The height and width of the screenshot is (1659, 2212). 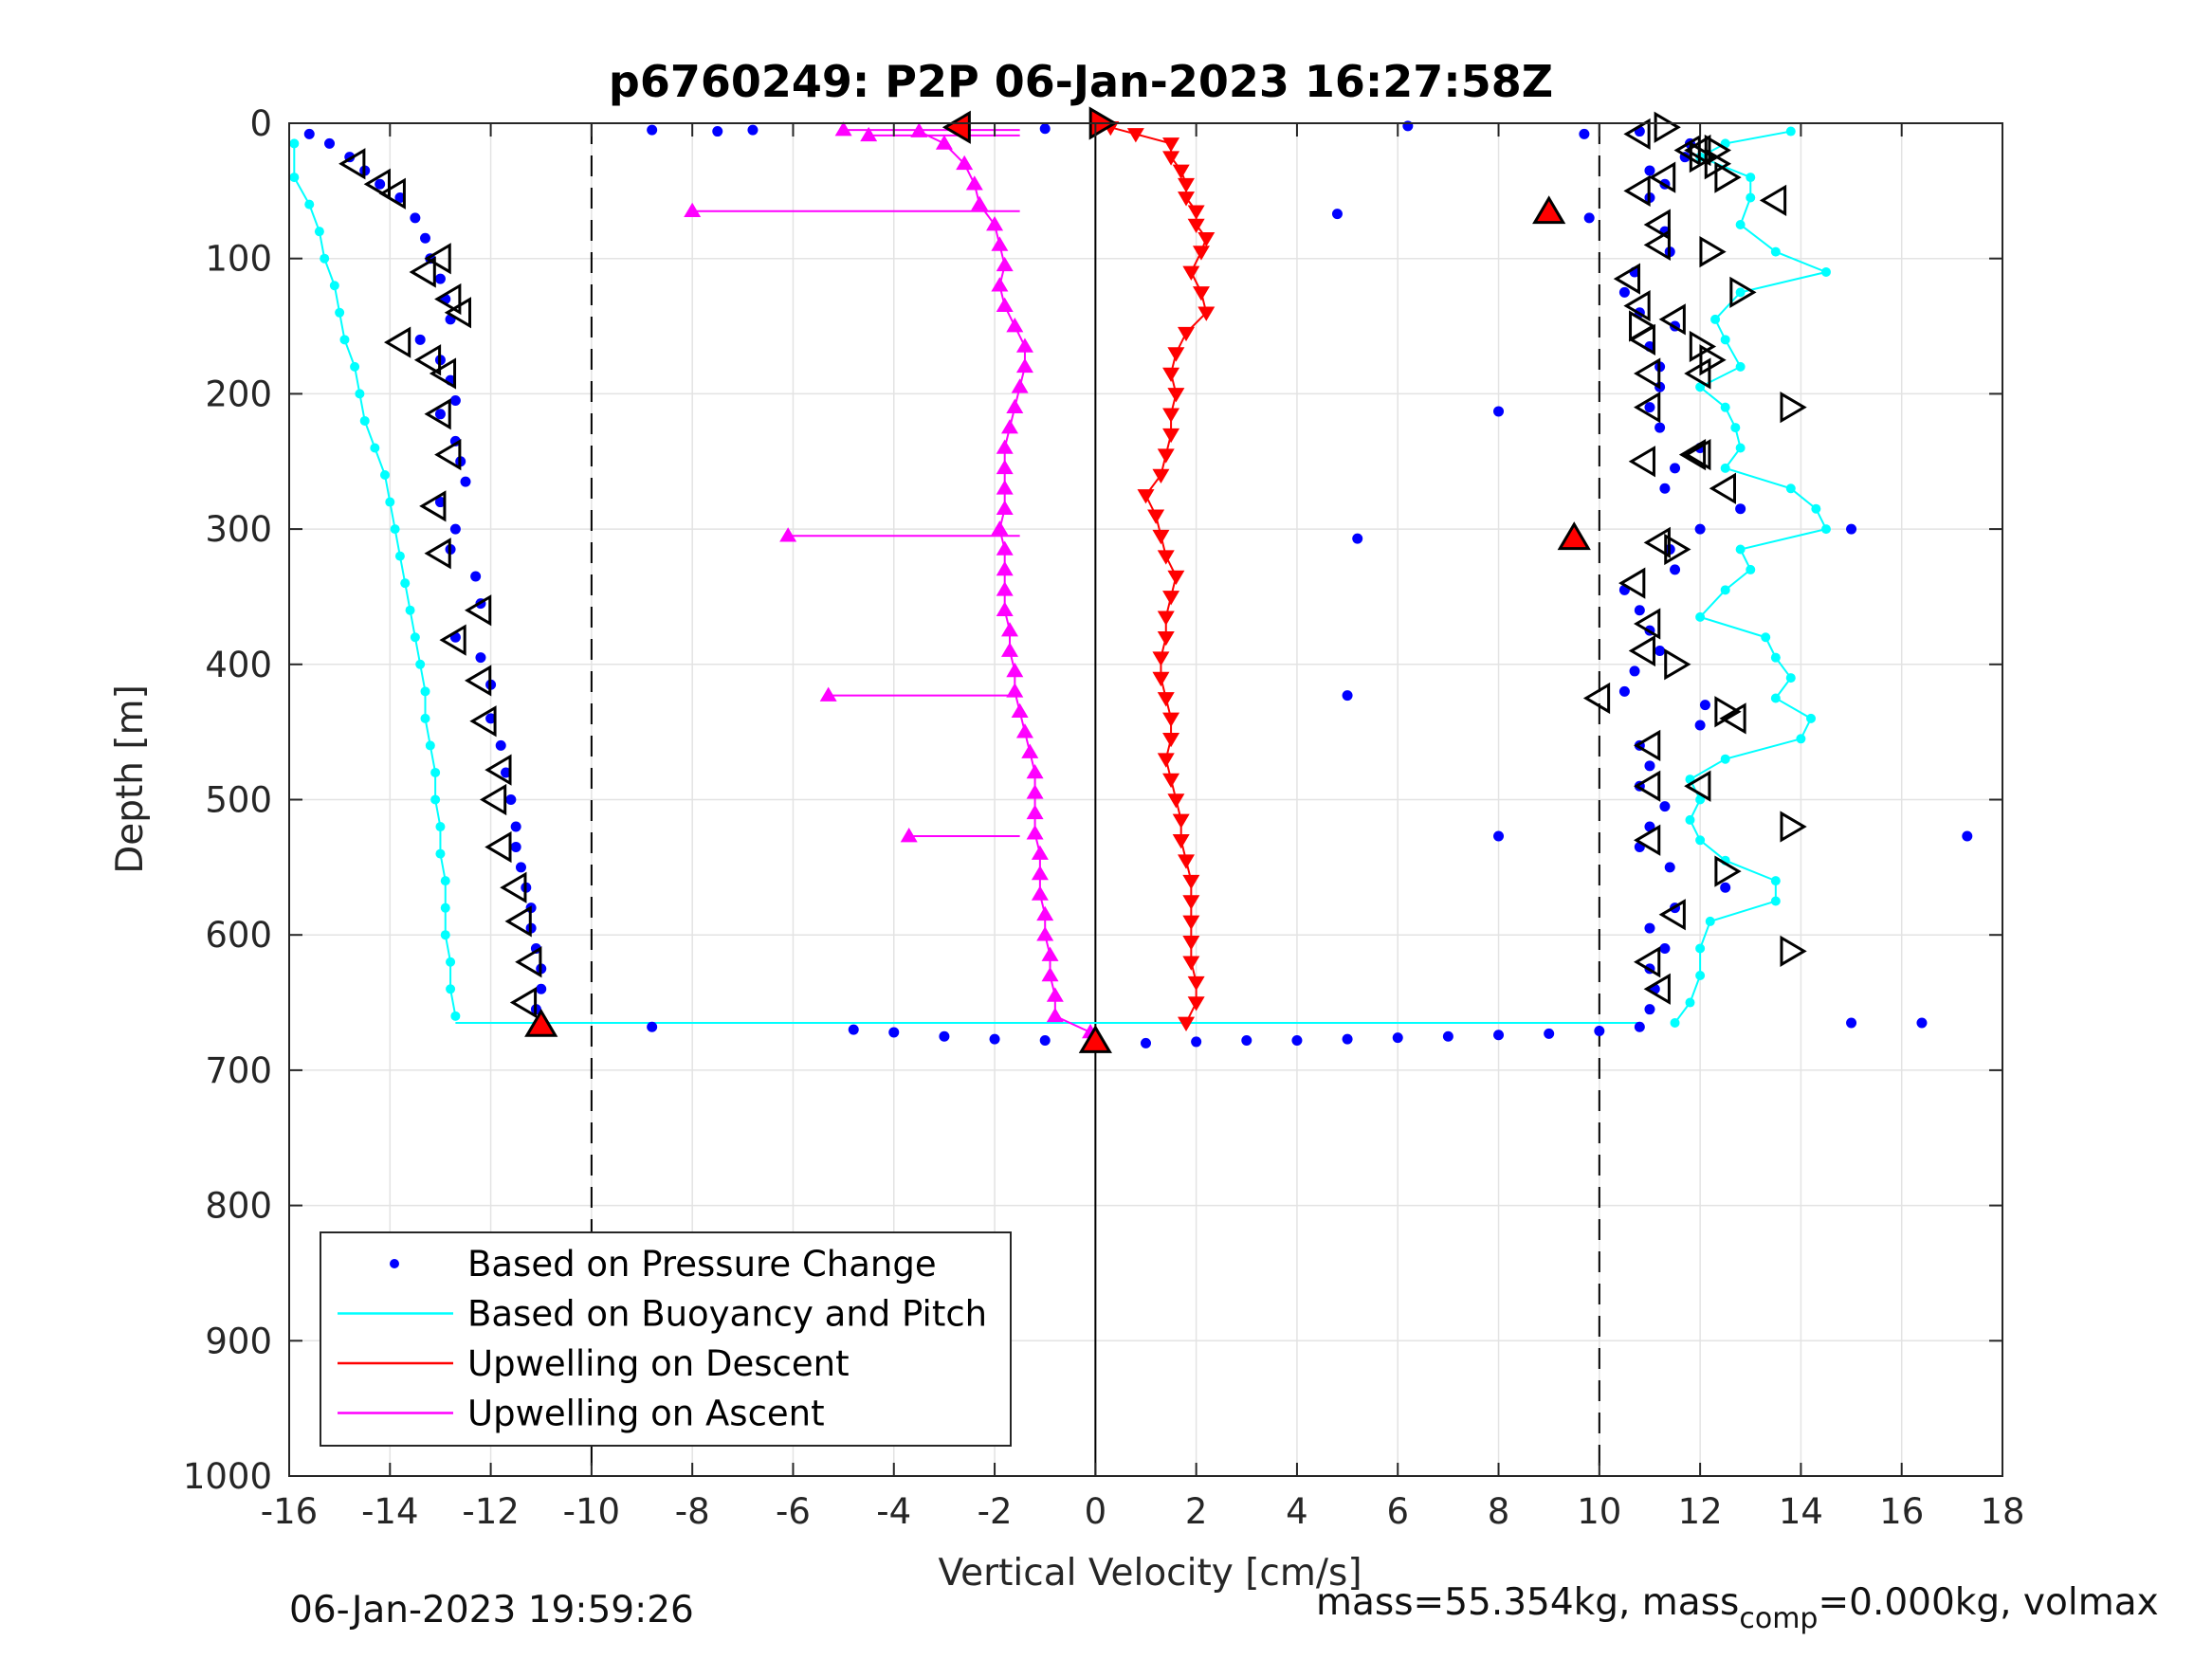 What do you see at coordinates (1004, 581) in the screenshot?
I see `series-line` at bounding box center [1004, 581].